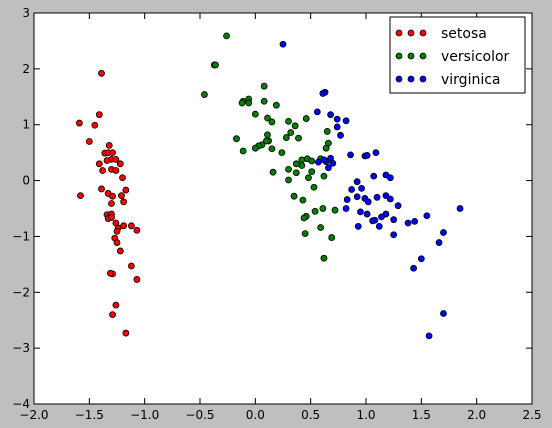 This screenshot has width=552, height=428. What do you see at coordinates (270, 147) in the screenshot?
I see `series-versicolor` at bounding box center [270, 147].